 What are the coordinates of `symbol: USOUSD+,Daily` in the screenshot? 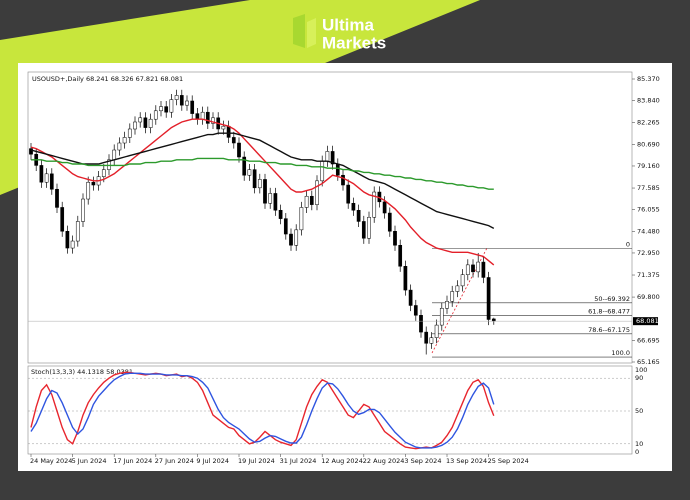 It's located at (58, 79).